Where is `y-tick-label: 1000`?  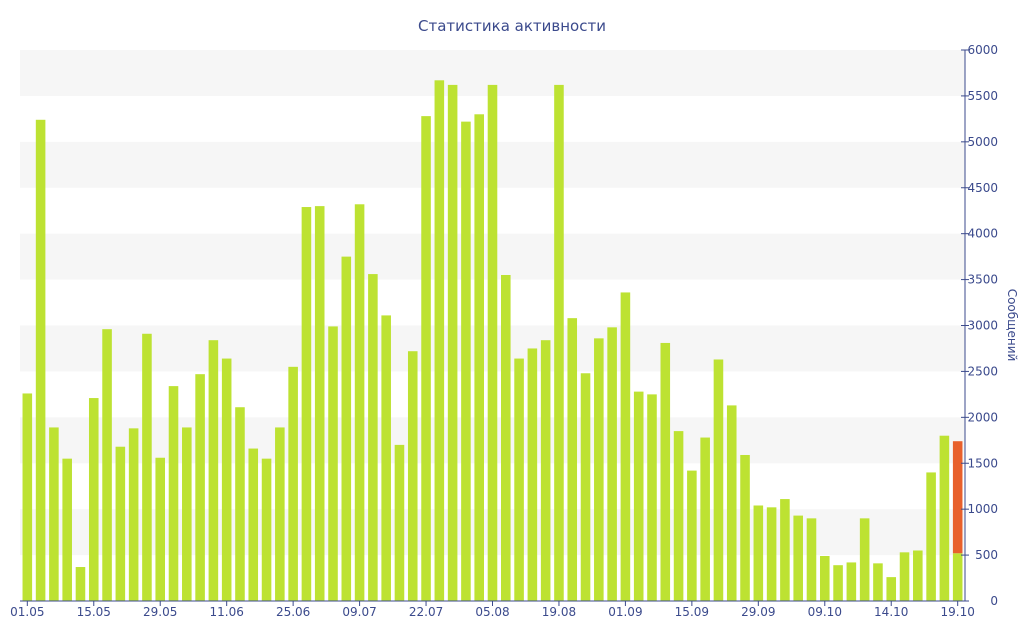
y-tick-label: 1000 is located at coordinates (982, 509).